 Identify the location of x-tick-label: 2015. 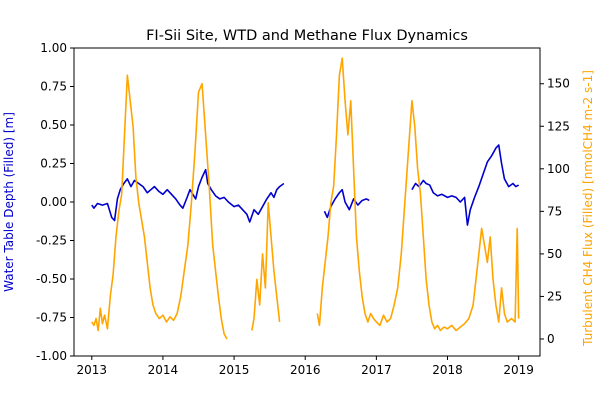
(234, 370).